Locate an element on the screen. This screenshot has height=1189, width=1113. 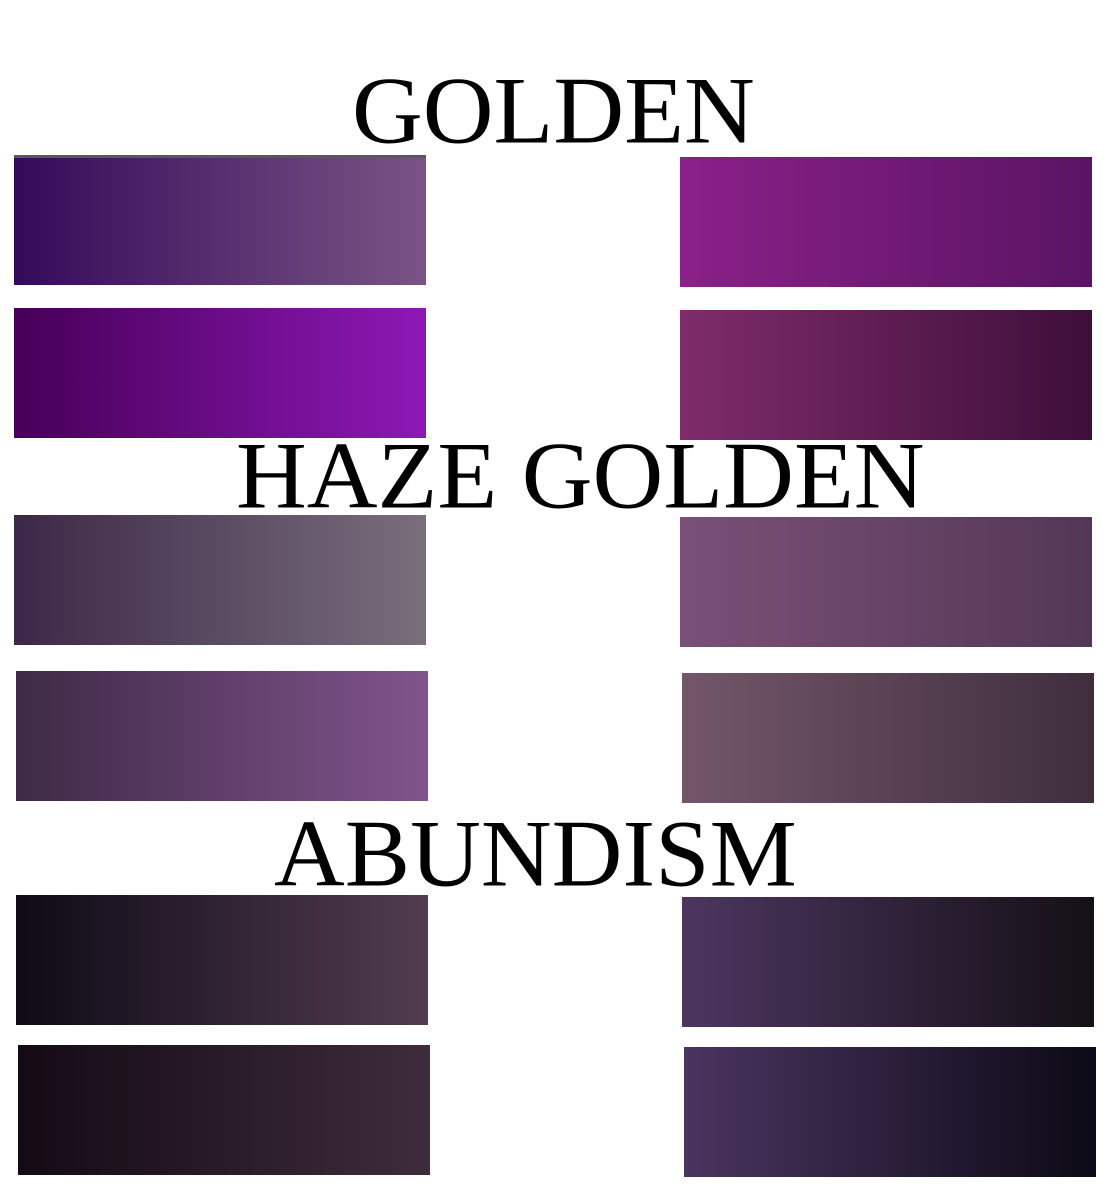
heading-abundism: ABUNDISM is located at coordinates (535, 854).